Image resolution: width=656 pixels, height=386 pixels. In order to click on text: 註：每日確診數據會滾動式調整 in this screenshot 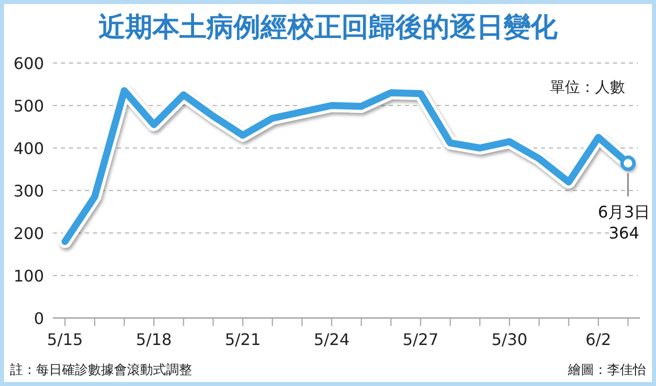, I will do `click(101, 370)`.